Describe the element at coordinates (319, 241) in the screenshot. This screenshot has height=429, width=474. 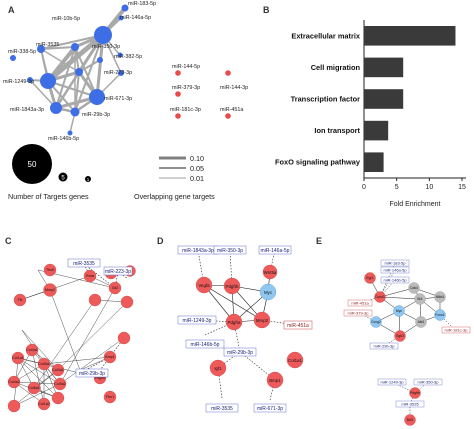
I see `panel-label-e: E` at that location.